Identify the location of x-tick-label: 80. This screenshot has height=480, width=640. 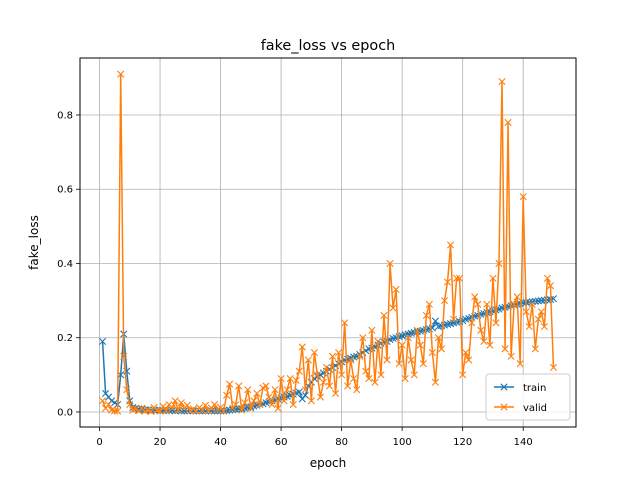
(341, 442).